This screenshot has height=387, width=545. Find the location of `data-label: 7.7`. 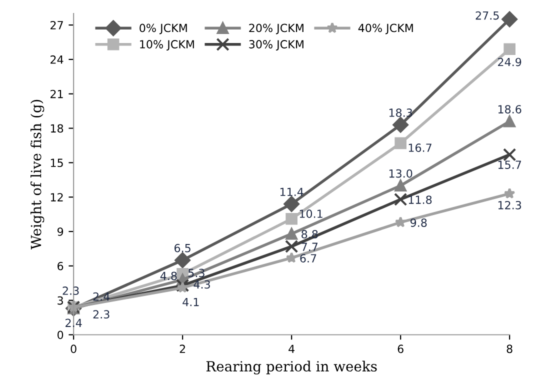

data-label: 7.7 is located at coordinates (310, 246).